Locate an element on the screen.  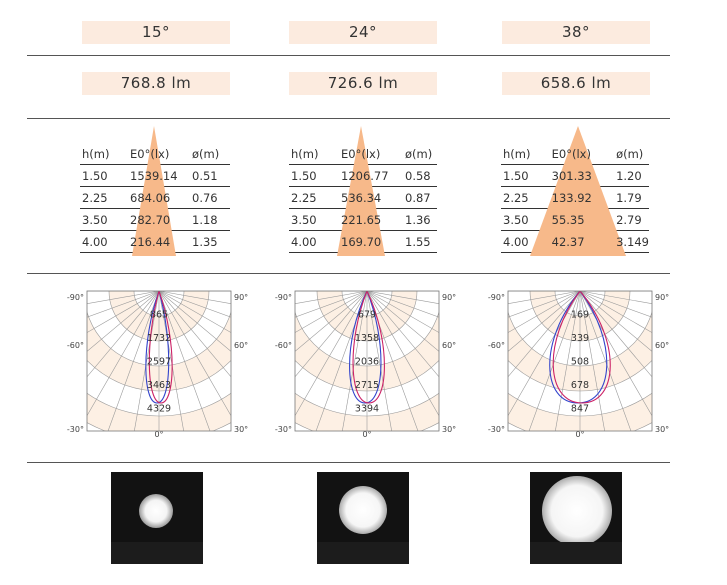
table-row: 1.50 1539.14 0.51 is located at coordinates (155, 175).